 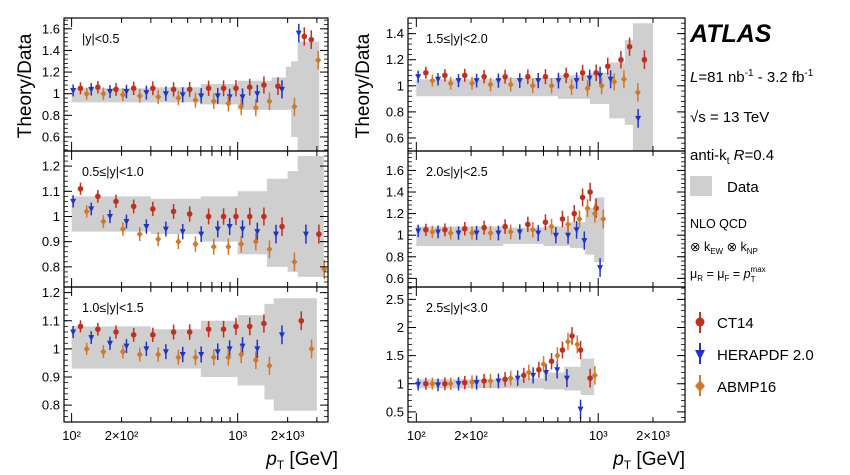 What do you see at coordinates (457, 308) in the screenshot?
I see `region-label: 2.5≤|y|<3.0` at bounding box center [457, 308].